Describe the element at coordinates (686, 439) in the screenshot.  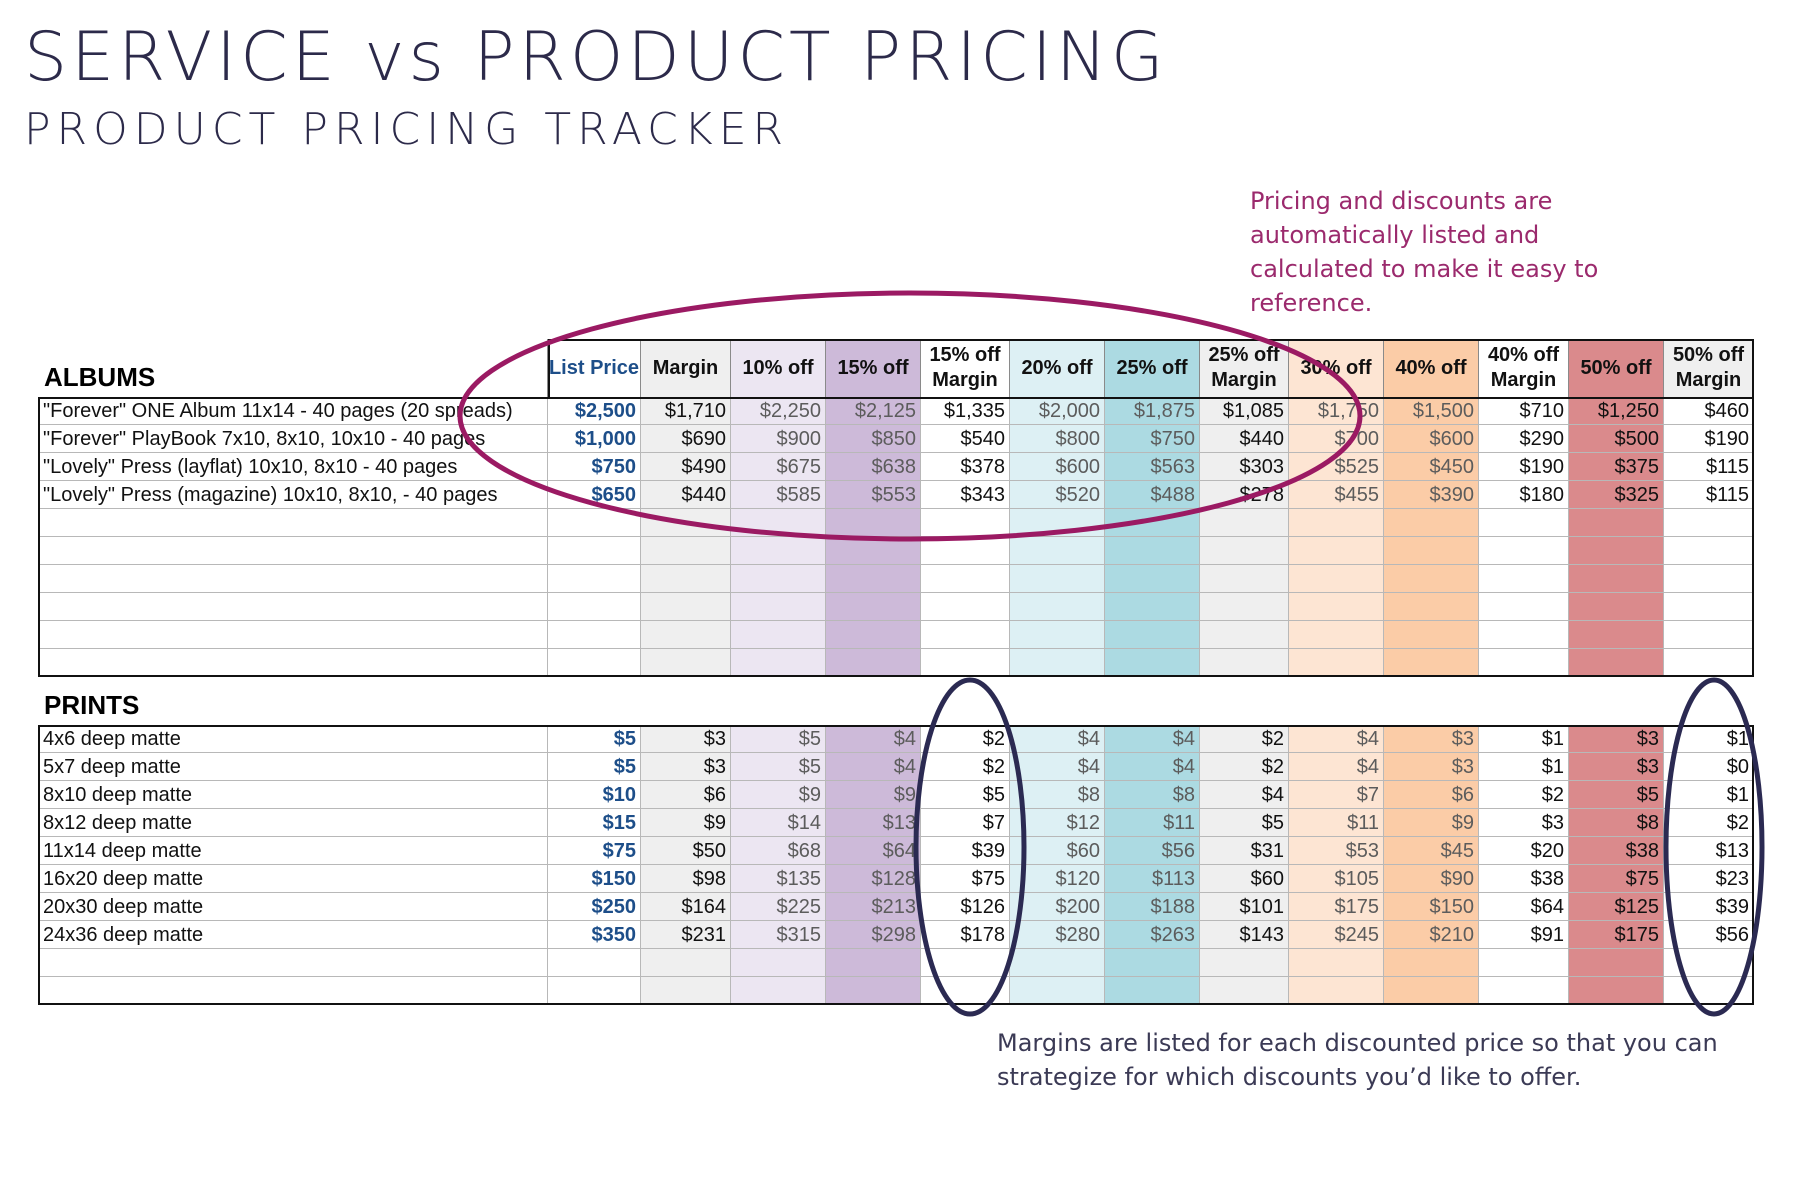
I see `price-cell: $690` at that location.